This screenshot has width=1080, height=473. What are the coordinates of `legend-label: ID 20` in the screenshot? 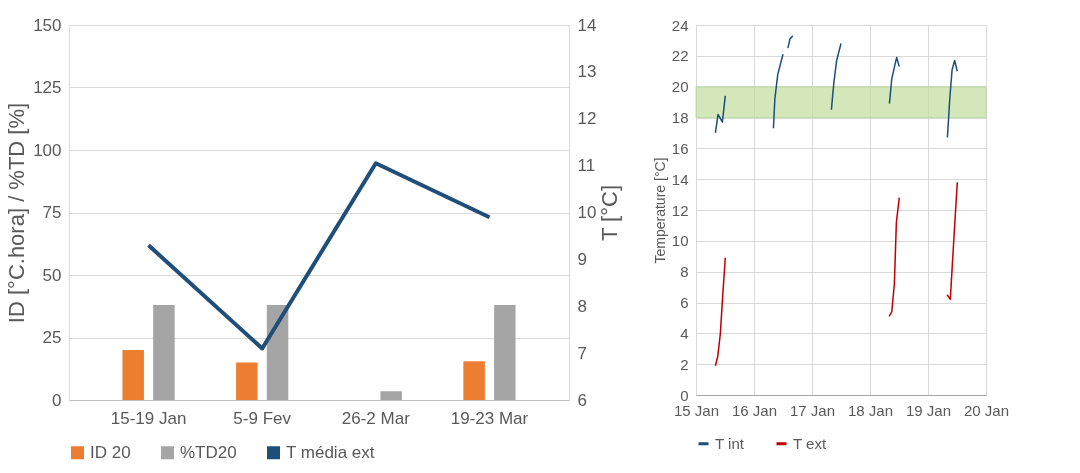 It's located at (110, 452).